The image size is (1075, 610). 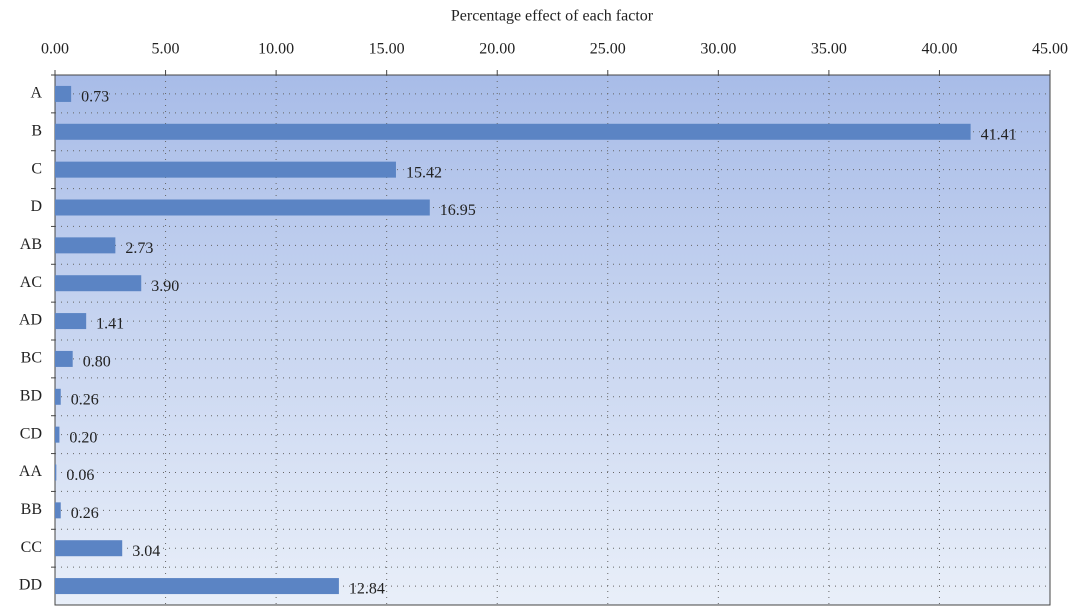 I want to click on value-label: 0.06, so click(x=80, y=475).